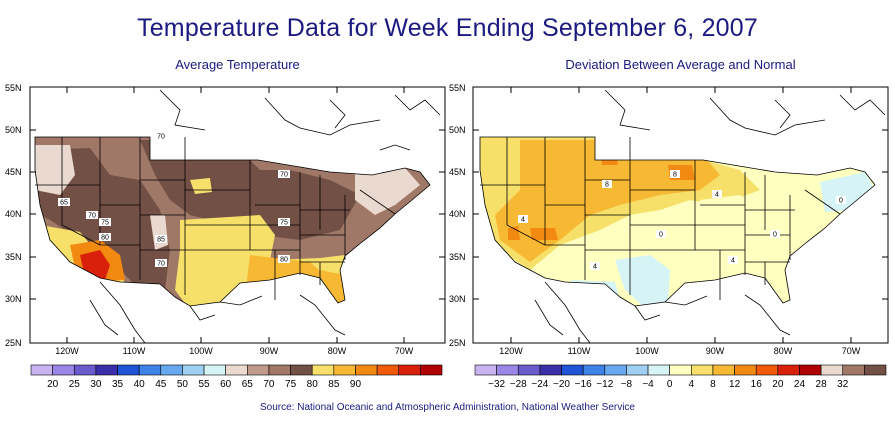  What do you see at coordinates (64, 203) in the screenshot?
I see `contour-label: 65` at bounding box center [64, 203].